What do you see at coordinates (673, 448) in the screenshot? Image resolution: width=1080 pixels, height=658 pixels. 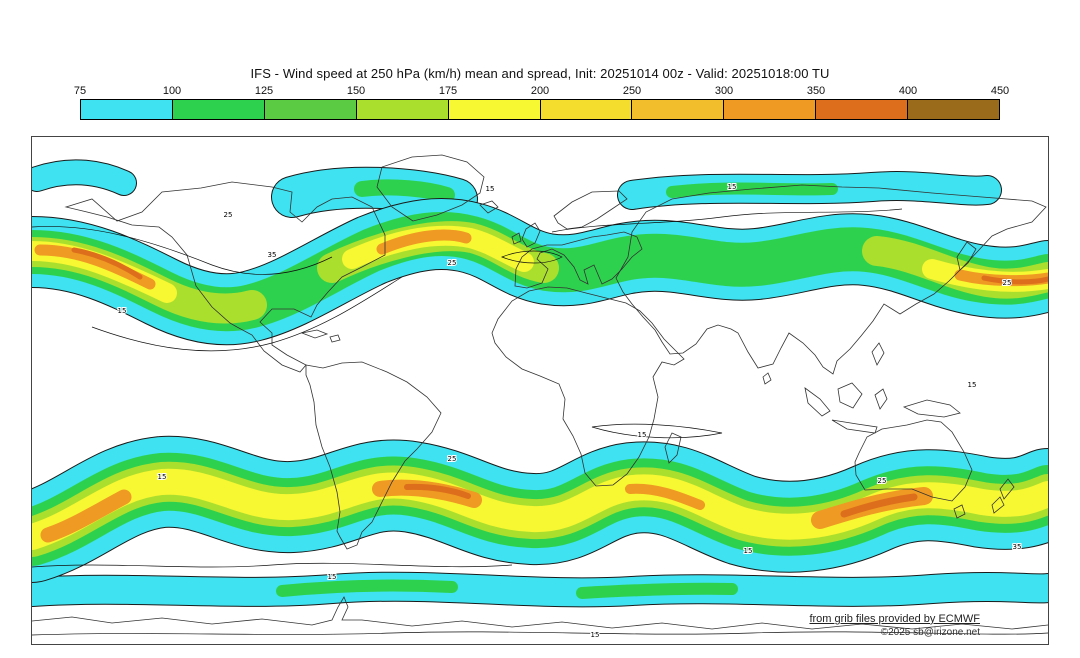 I see `coastline-madagascar` at bounding box center [673, 448].